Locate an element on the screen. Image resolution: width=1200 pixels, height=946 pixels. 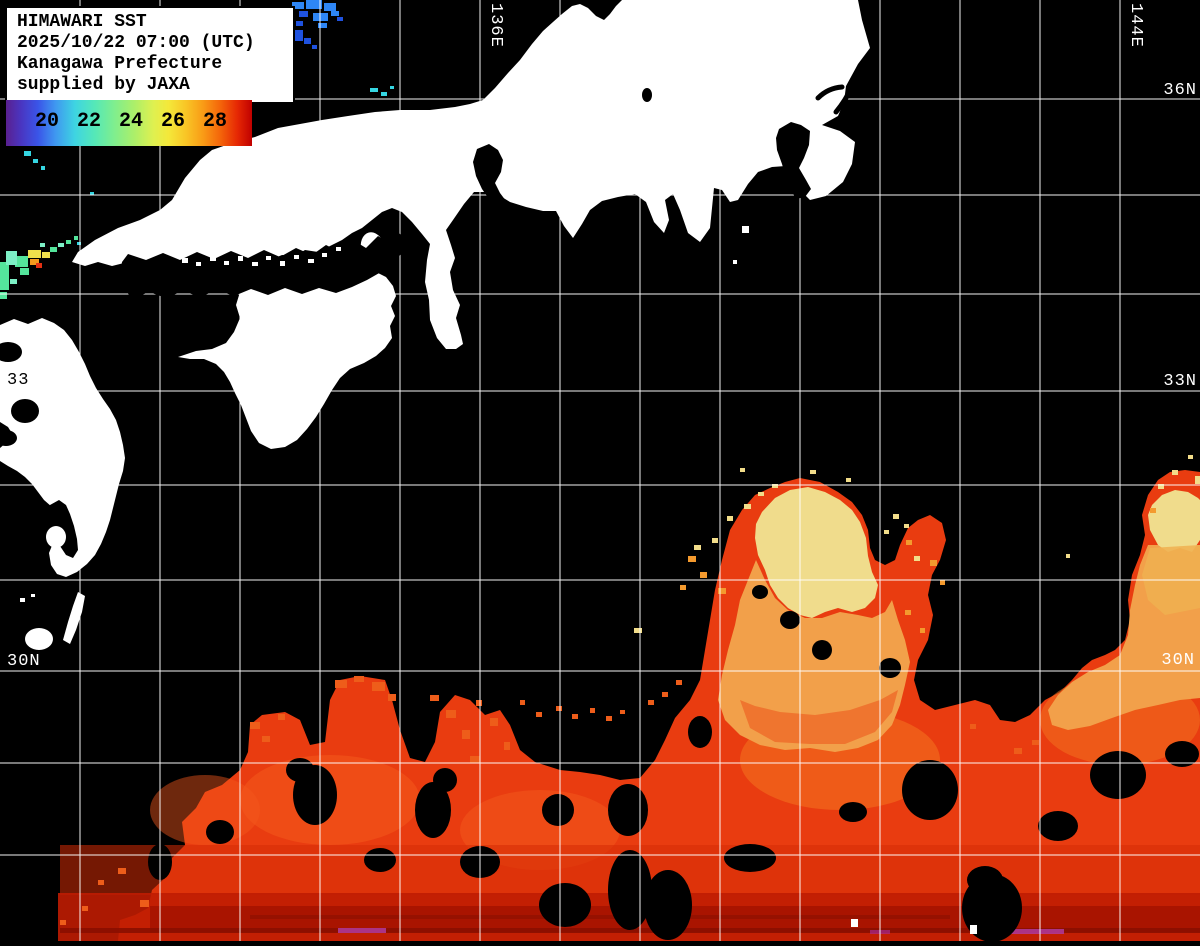
kyushu-island is located at coordinates (62, 447).